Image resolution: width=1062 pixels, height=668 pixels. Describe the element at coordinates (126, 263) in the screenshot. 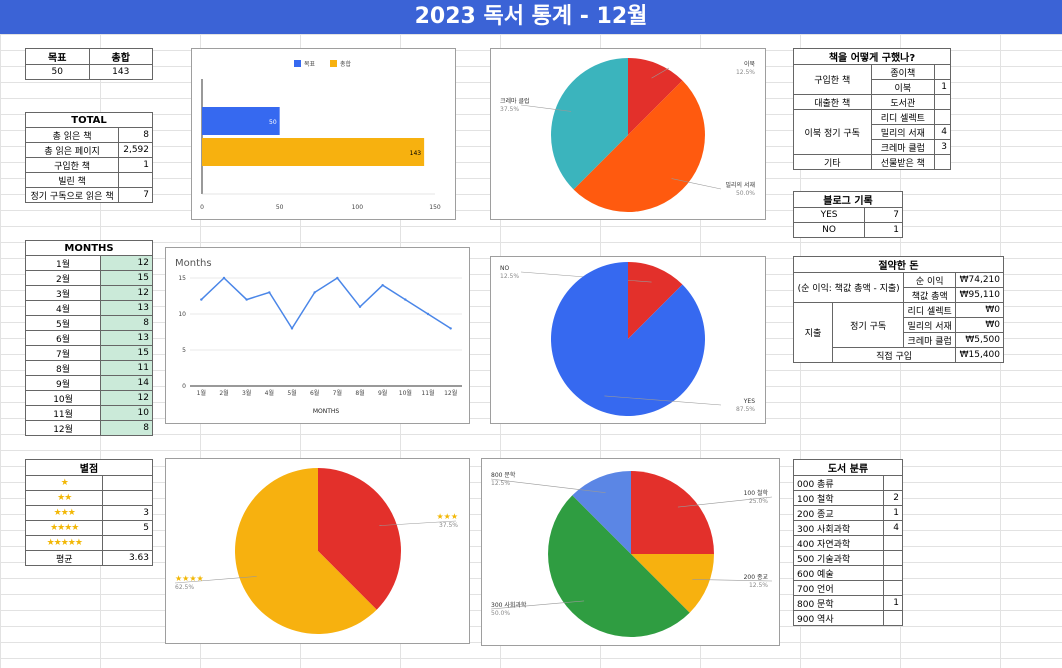

I see `month-value: 12` at that location.